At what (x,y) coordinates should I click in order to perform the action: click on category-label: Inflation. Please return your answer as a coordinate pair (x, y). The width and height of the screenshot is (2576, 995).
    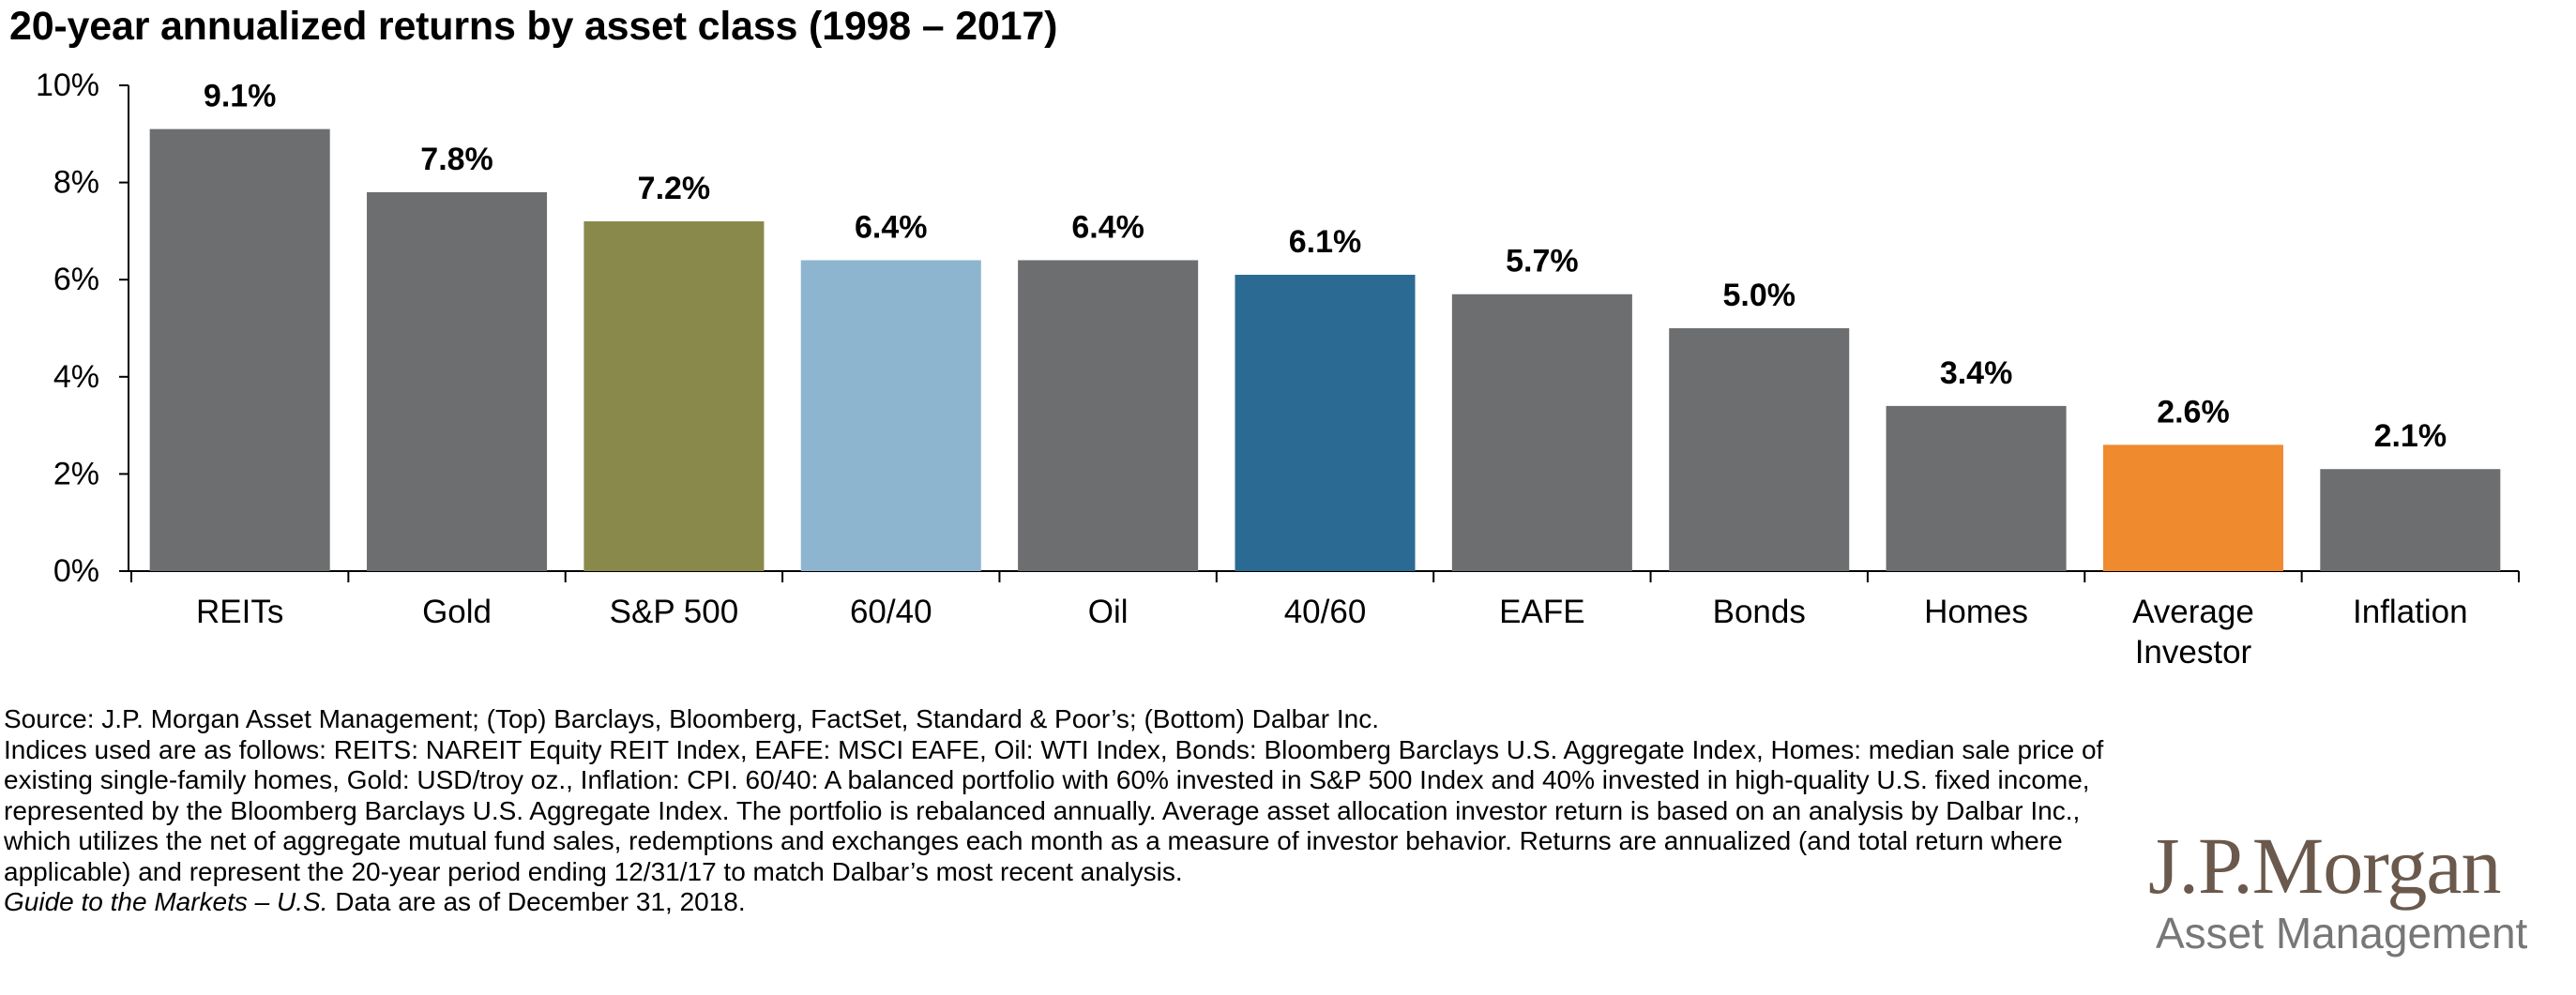
    Looking at the image, I should click on (2410, 612).